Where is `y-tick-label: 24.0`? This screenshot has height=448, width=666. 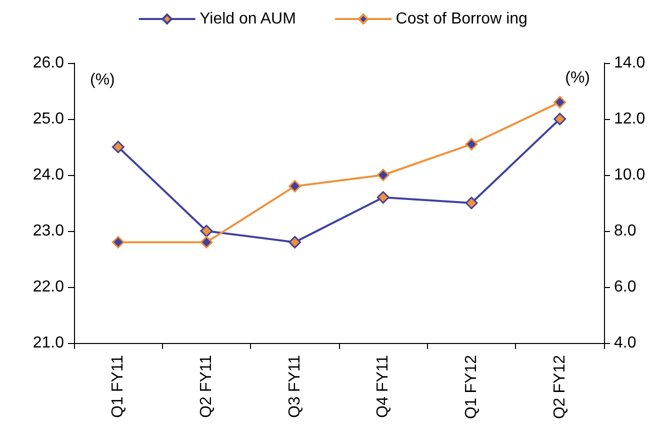
y-tick-label: 24.0 is located at coordinates (48, 175).